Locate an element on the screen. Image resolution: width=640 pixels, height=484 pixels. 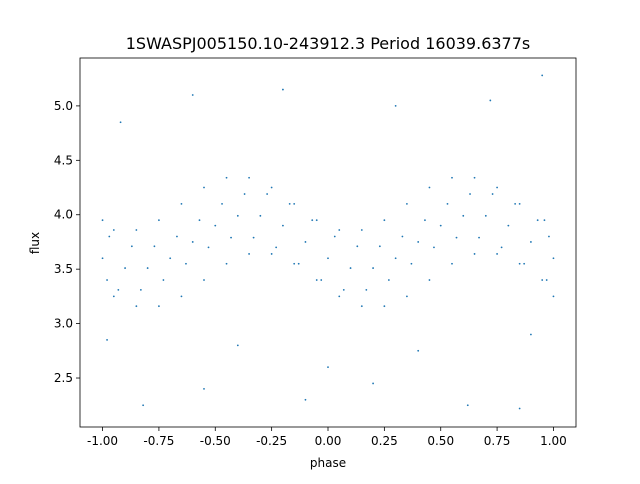
y-axis: 2.5 3.0 3.5 4.0 4.5 5.0 is located at coordinates (67, 242).